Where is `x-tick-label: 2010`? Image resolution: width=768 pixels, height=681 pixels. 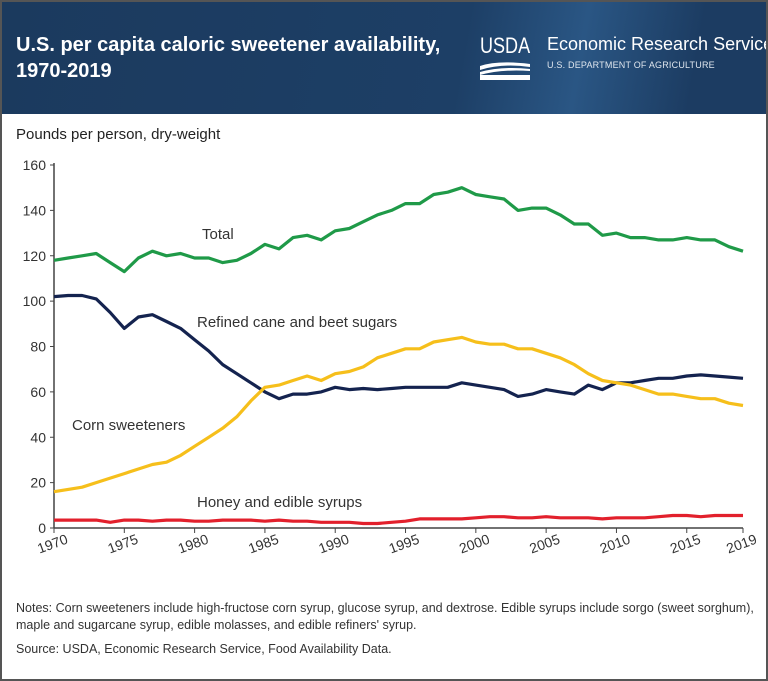 x-tick-label: 2010 is located at coordinates (615, 544).